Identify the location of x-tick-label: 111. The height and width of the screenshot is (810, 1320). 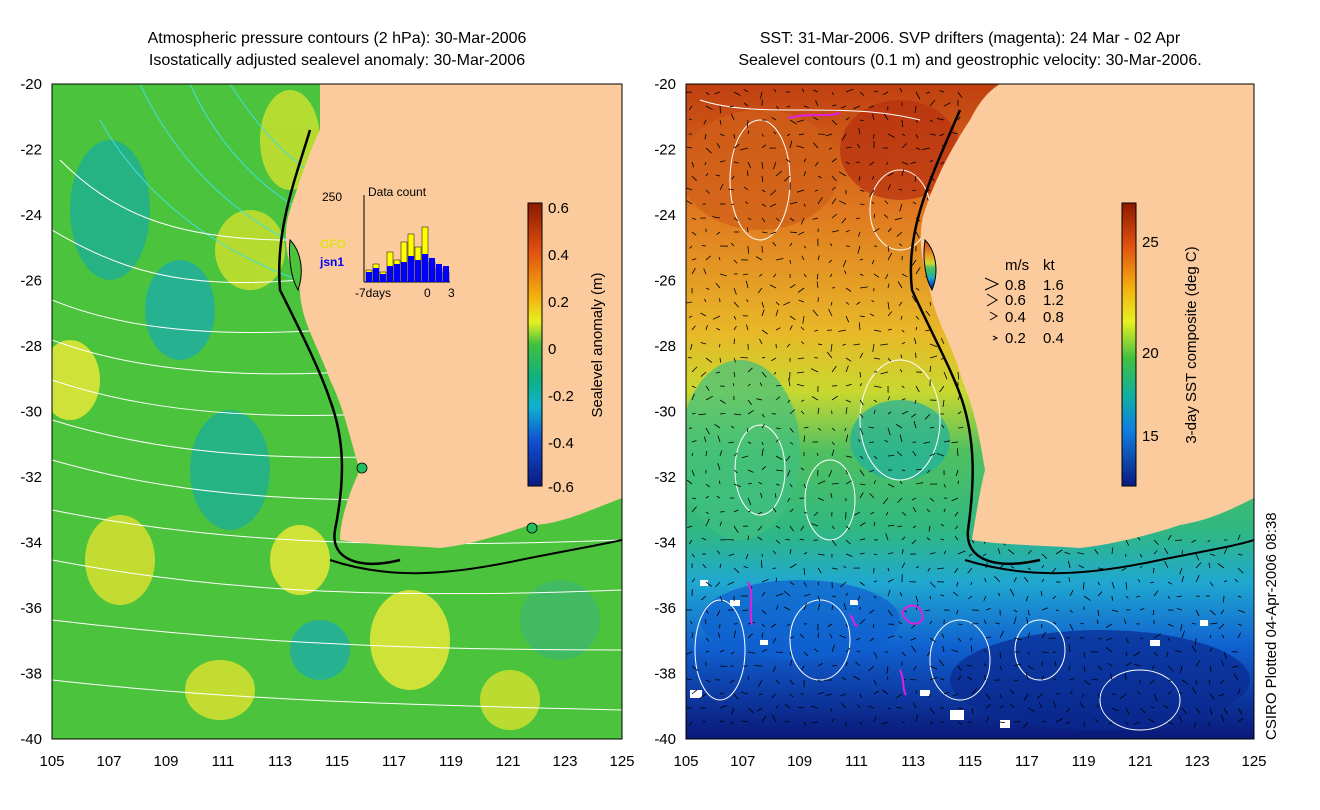
(856, 761).